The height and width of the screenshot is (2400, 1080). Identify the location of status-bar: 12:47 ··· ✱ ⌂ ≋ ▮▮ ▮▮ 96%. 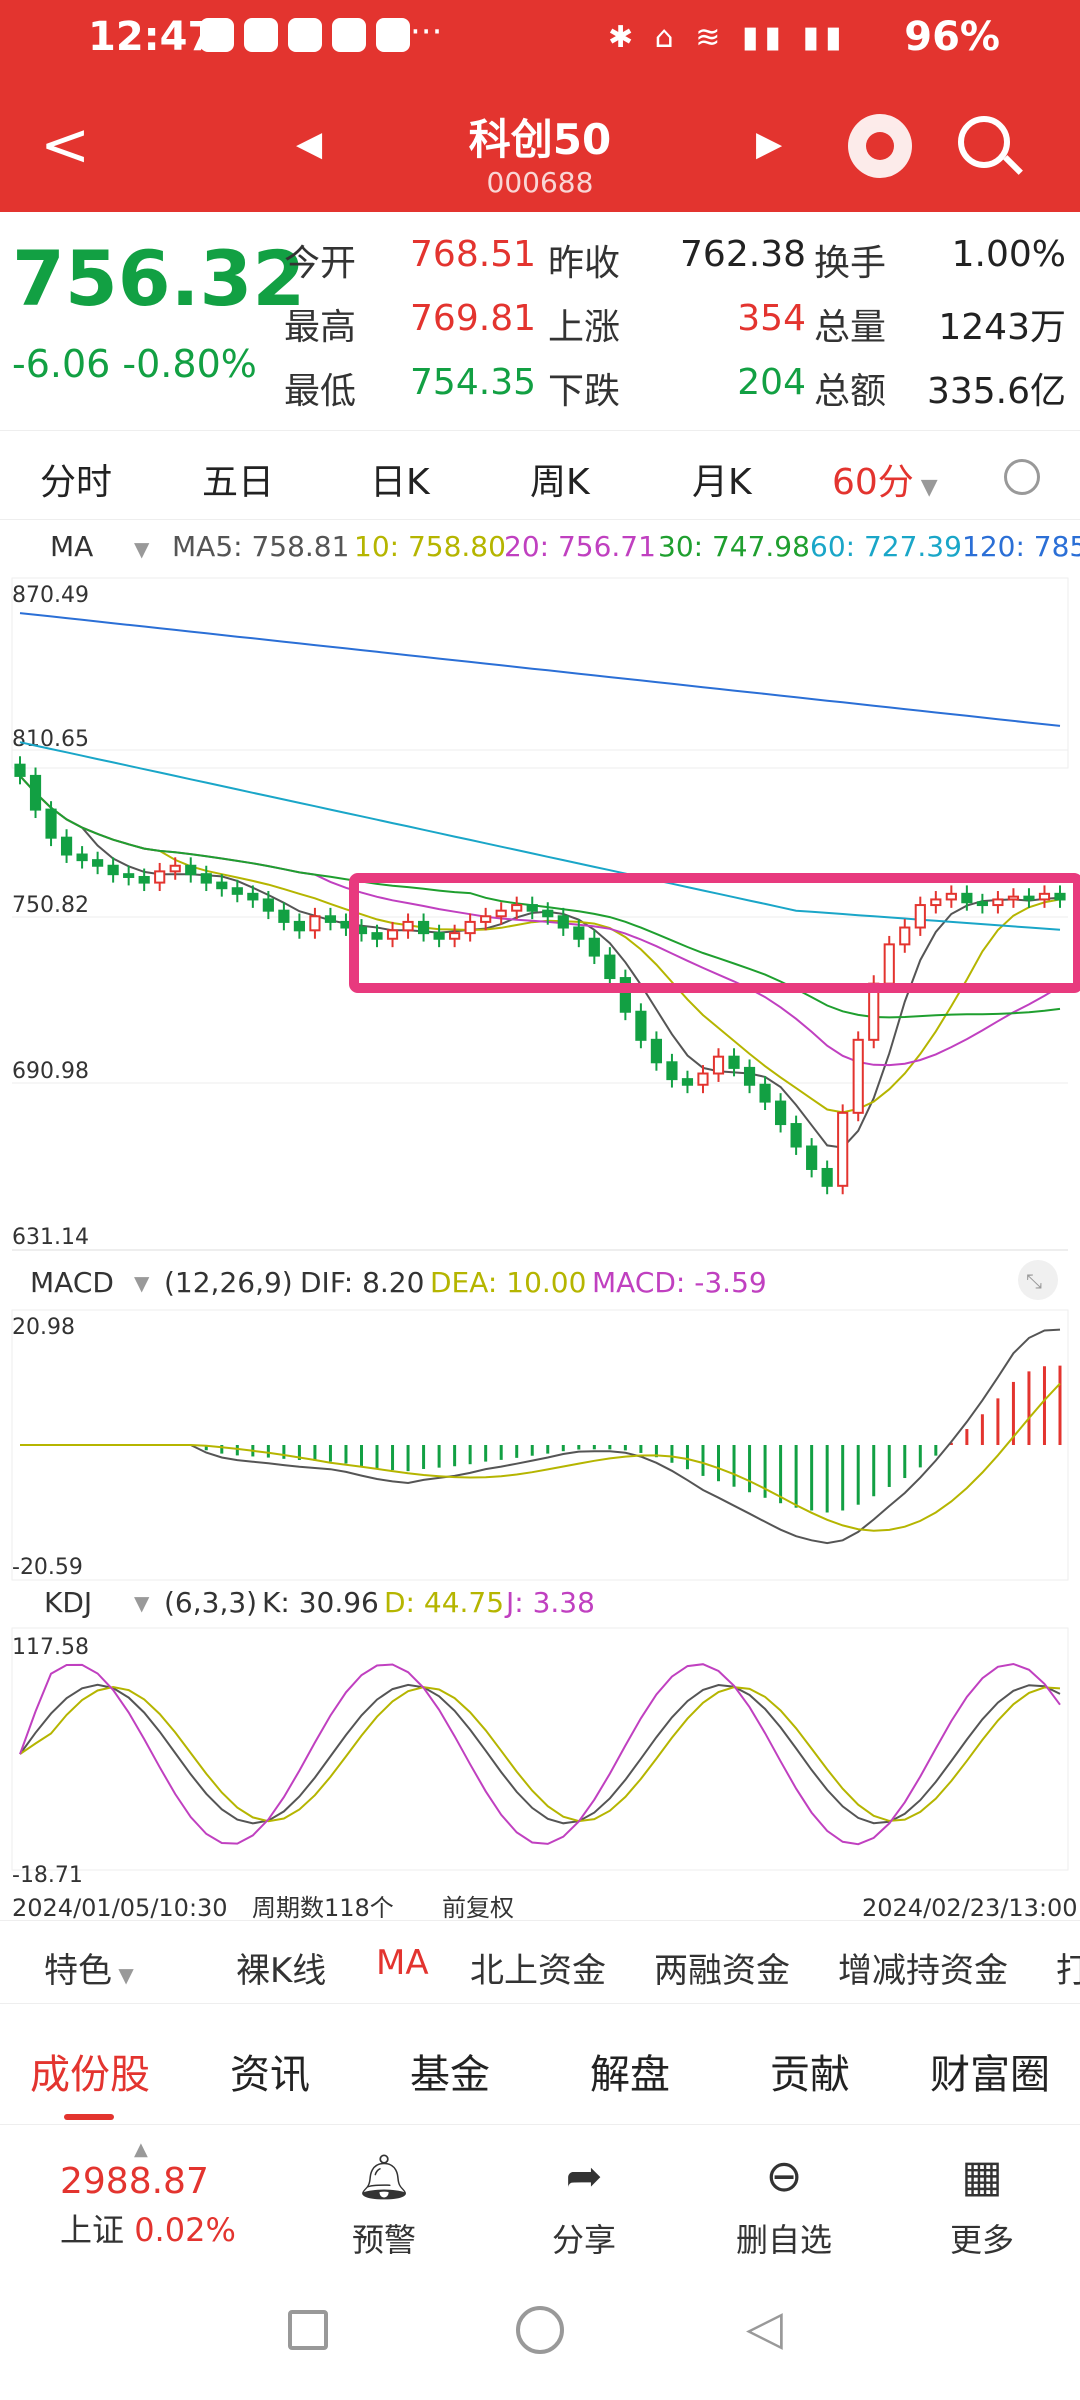
(540, 40).